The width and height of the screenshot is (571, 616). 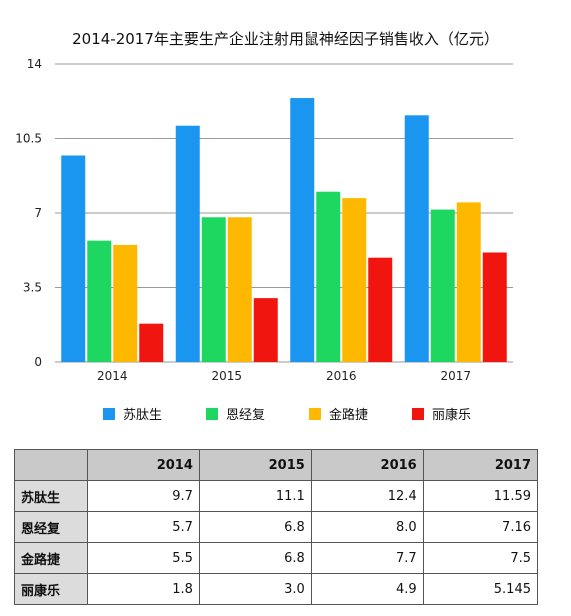 What do you see at coordinates (367, 558) in the screenshot?
I see `table-cell: 7.7` at bounding box center [367, 558].